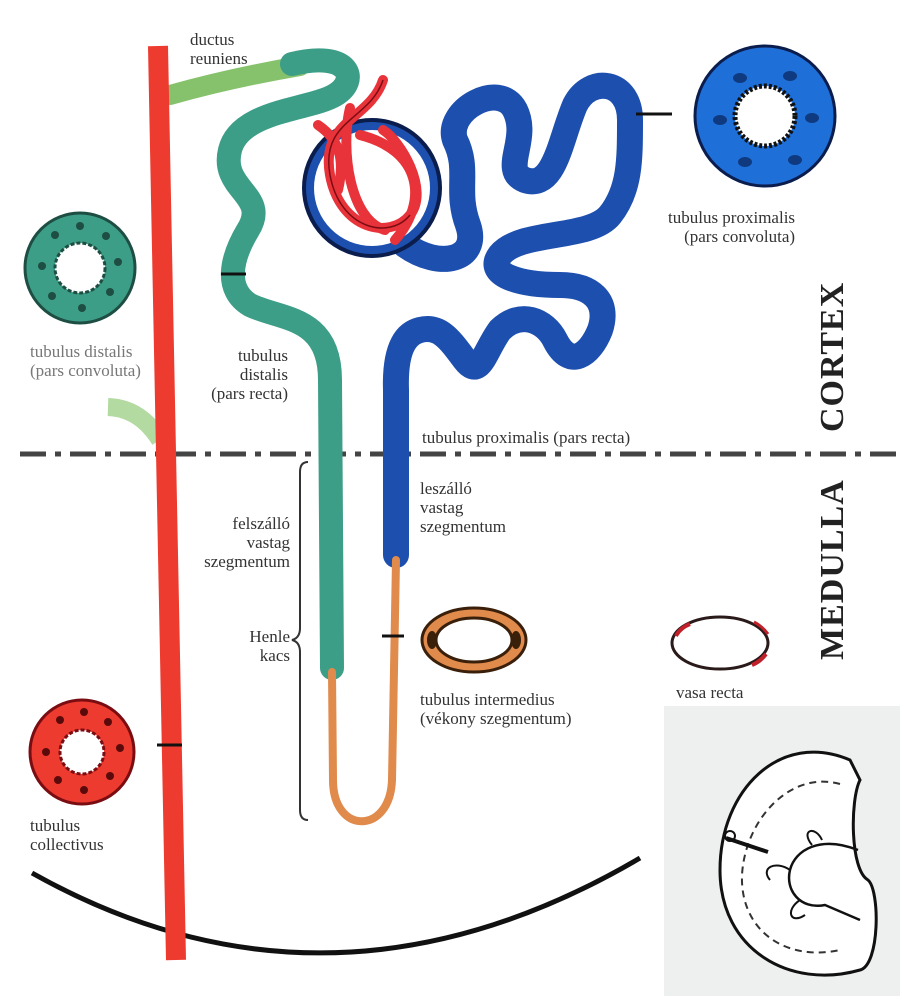 The height and width of the screenshot is (996, 900). I want to click on cross-section-proximal, so click(765, 116).